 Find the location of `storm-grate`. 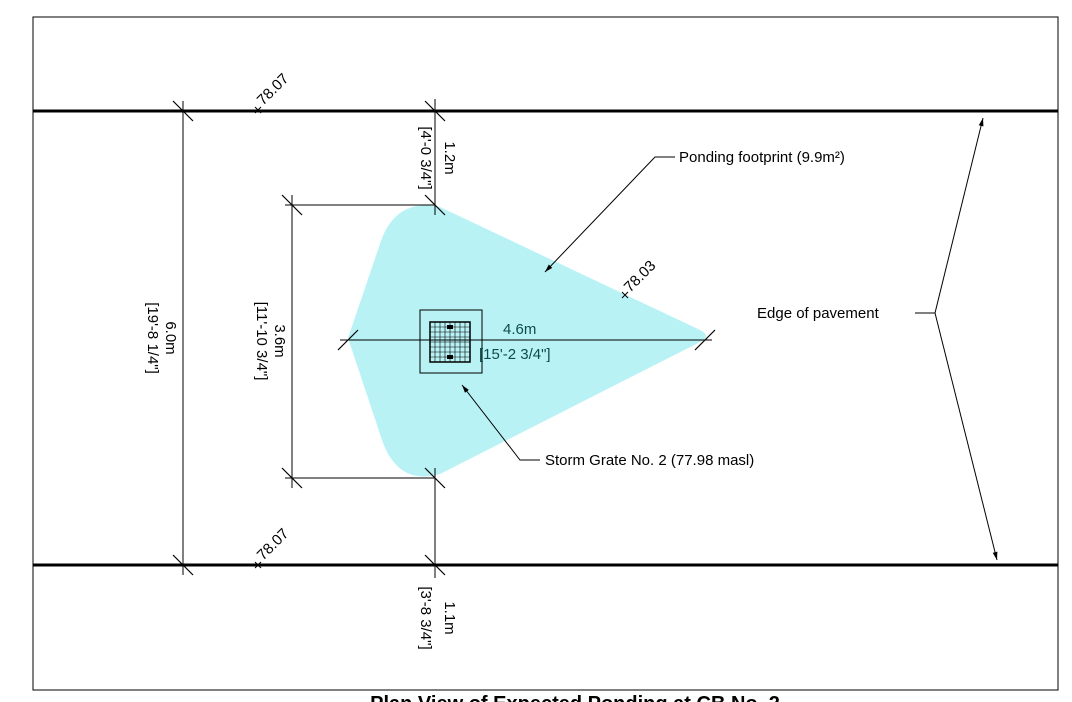

storm-grate is located at coordinates (451, 341).